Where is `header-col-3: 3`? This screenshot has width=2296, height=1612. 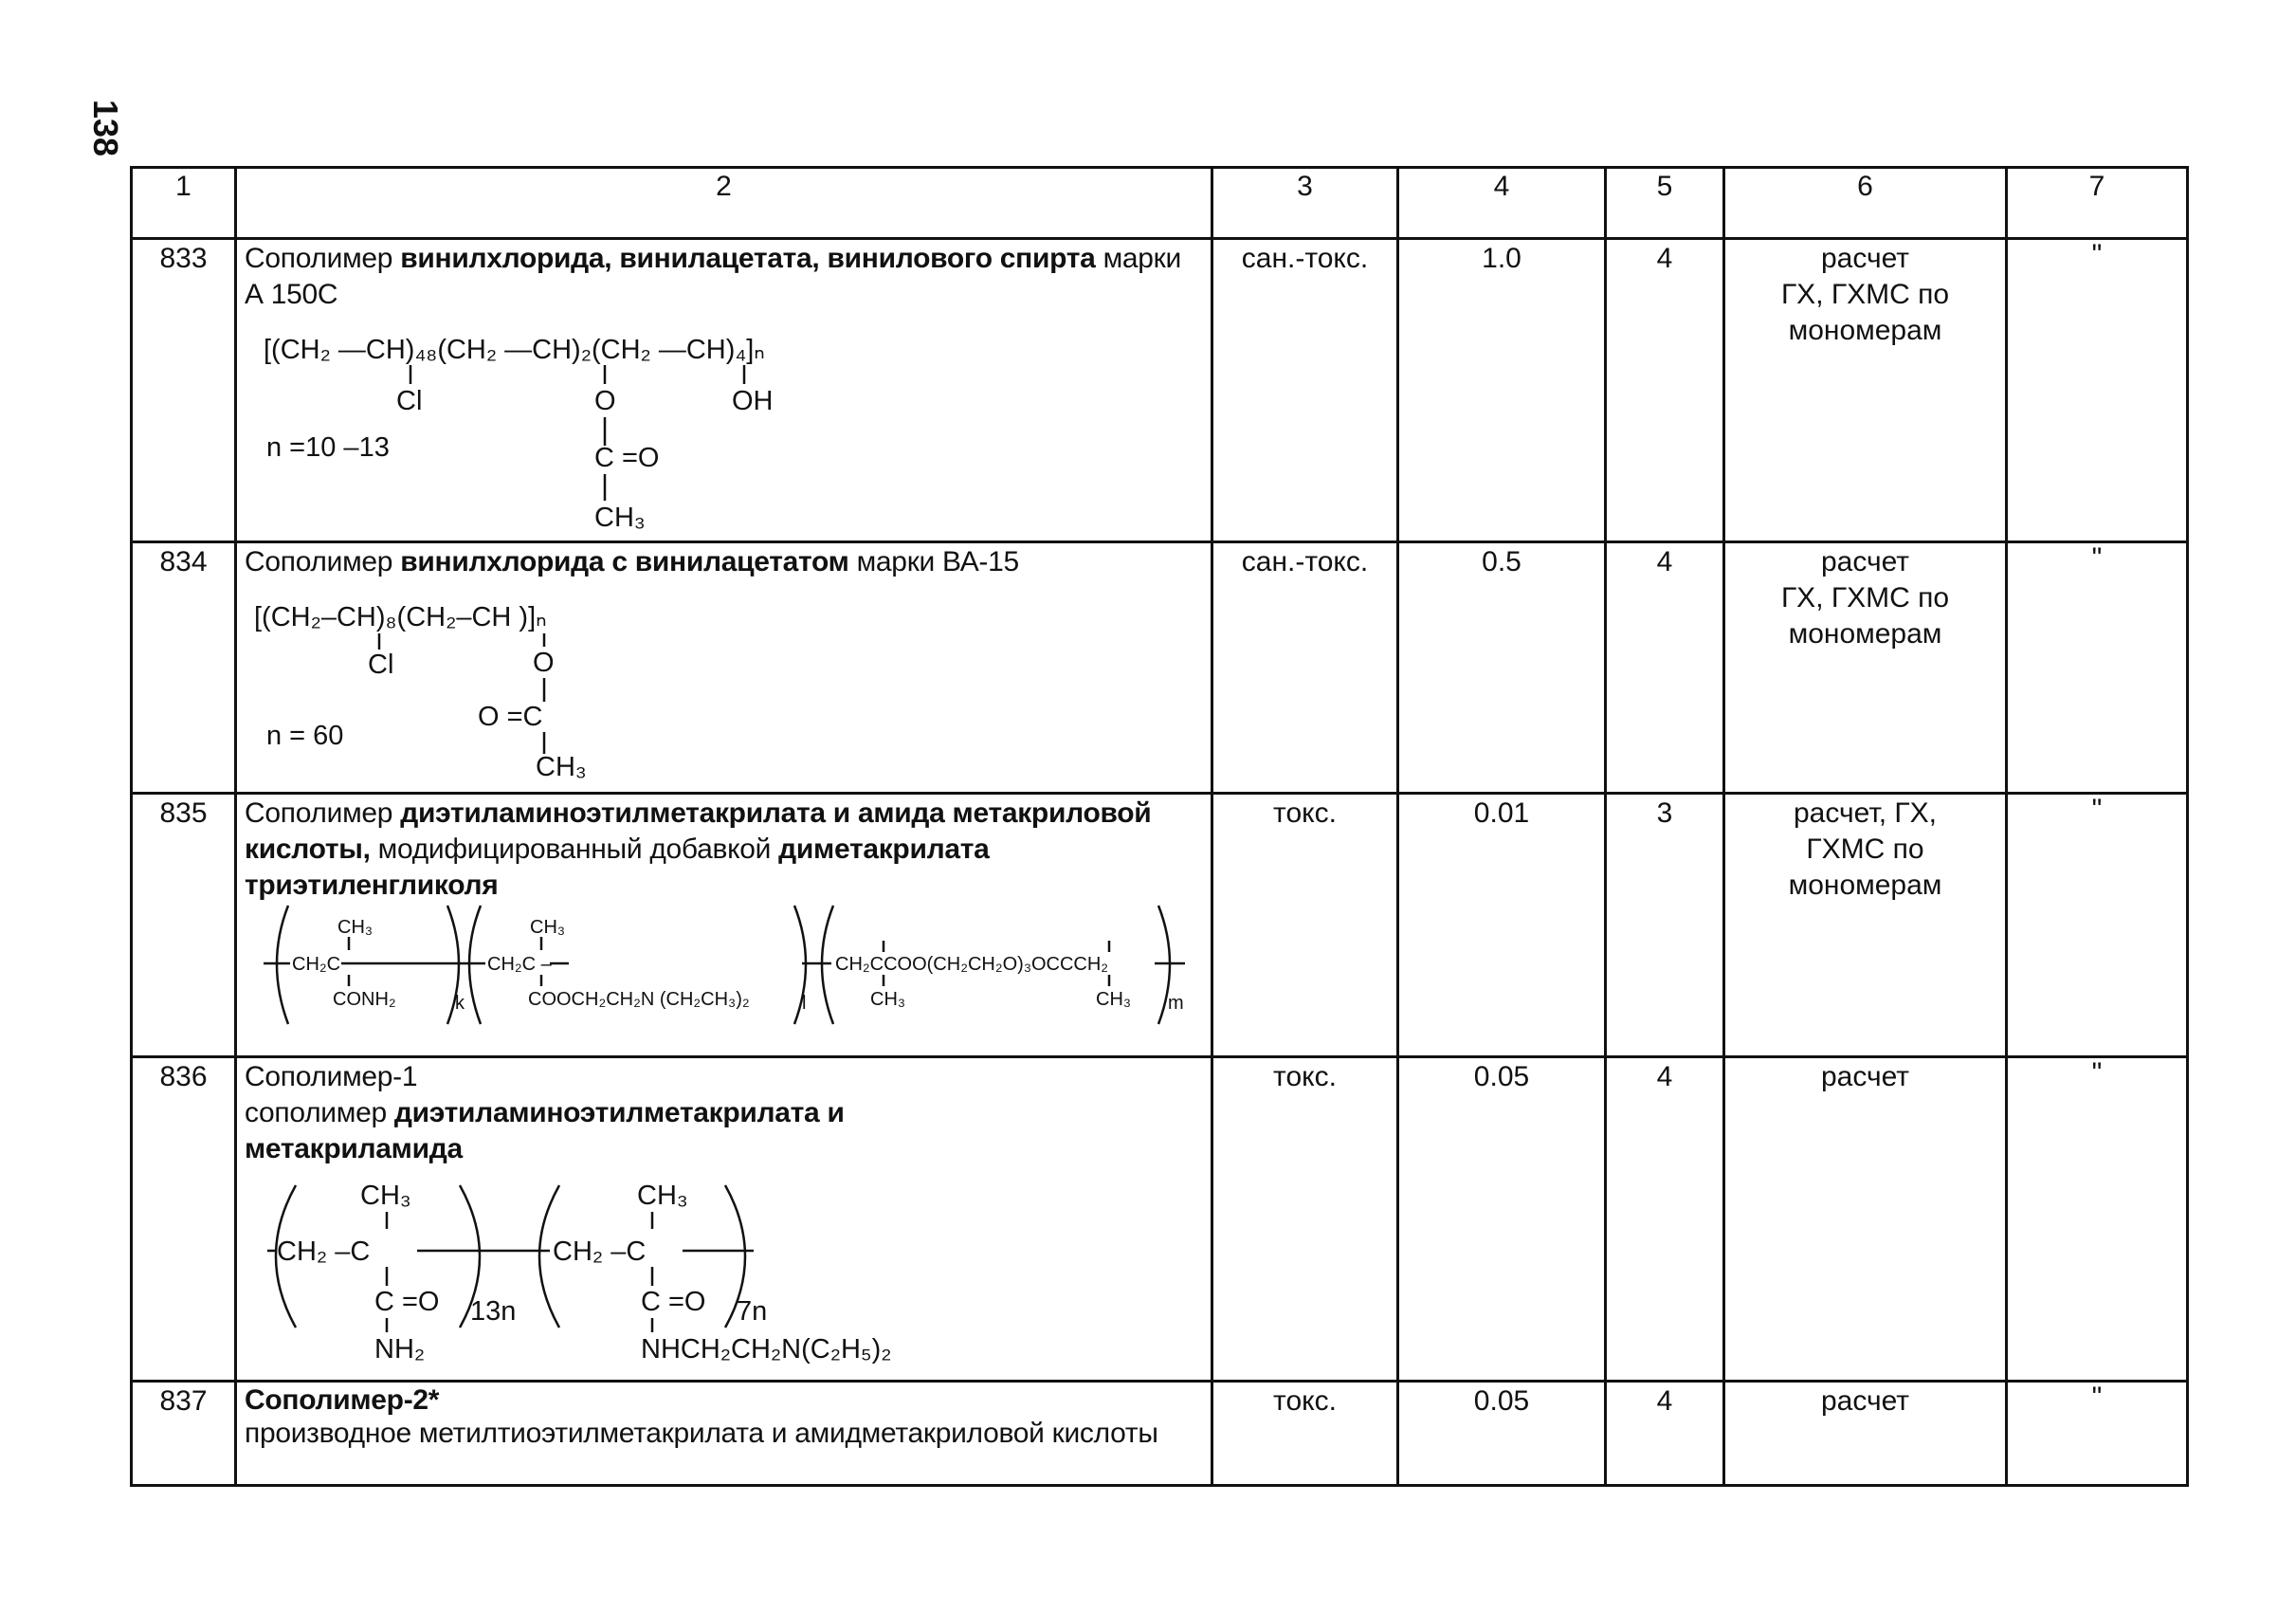
header-col-3: 3 is located at coordinates (1305, 186).